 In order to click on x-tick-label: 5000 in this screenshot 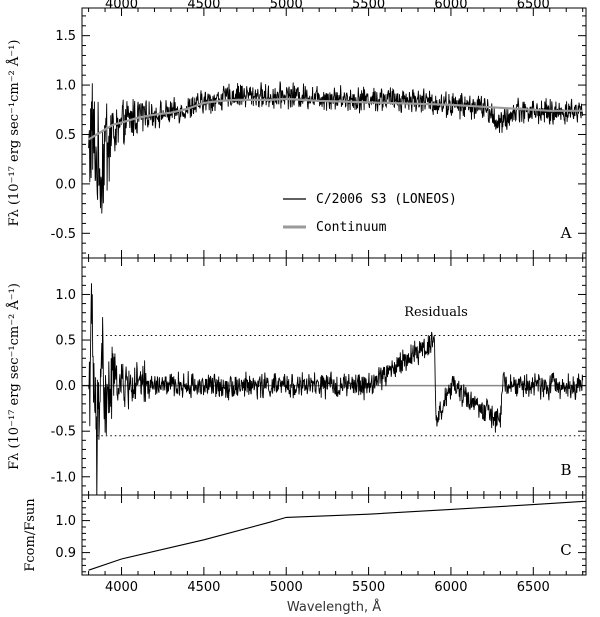, I will do `click(286, 587)`.